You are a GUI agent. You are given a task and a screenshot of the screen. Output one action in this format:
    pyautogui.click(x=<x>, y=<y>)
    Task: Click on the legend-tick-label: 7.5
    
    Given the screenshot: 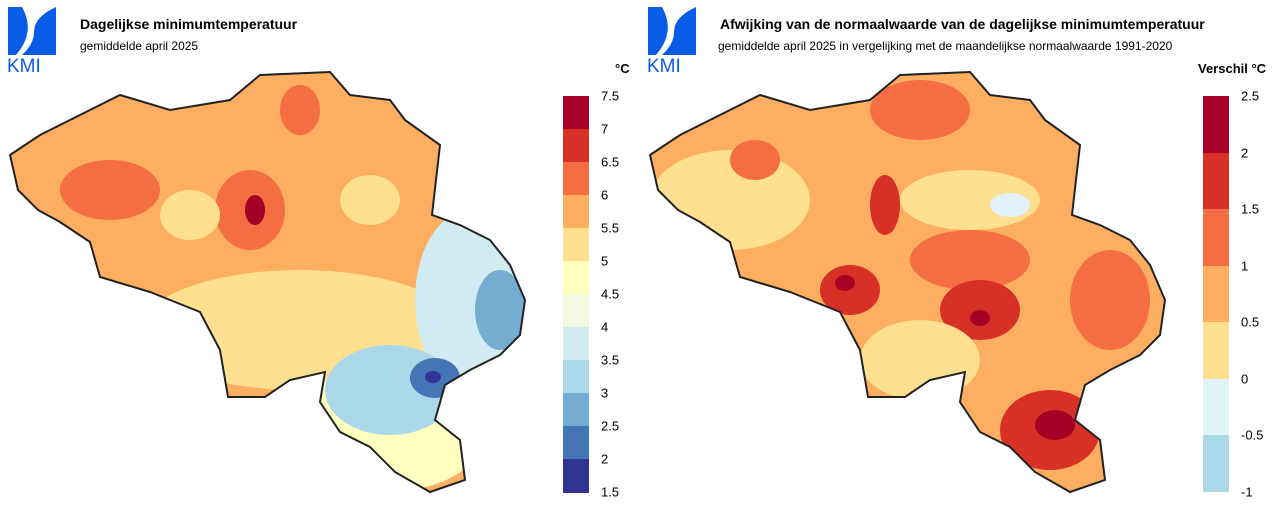 What is the action you would take?
    pyautogui.click(x=610, y=96)
    